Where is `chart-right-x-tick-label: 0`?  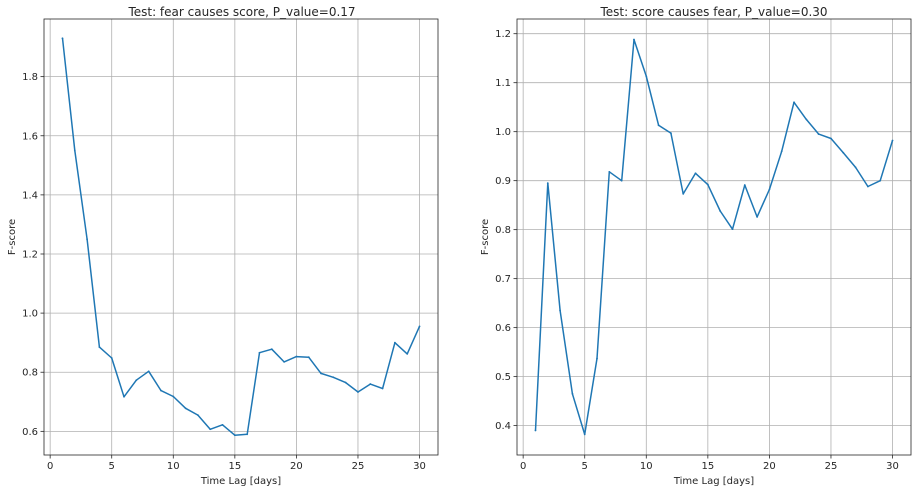
chart-right-x-tick-label: 0 is located at coordinates (523, 466).